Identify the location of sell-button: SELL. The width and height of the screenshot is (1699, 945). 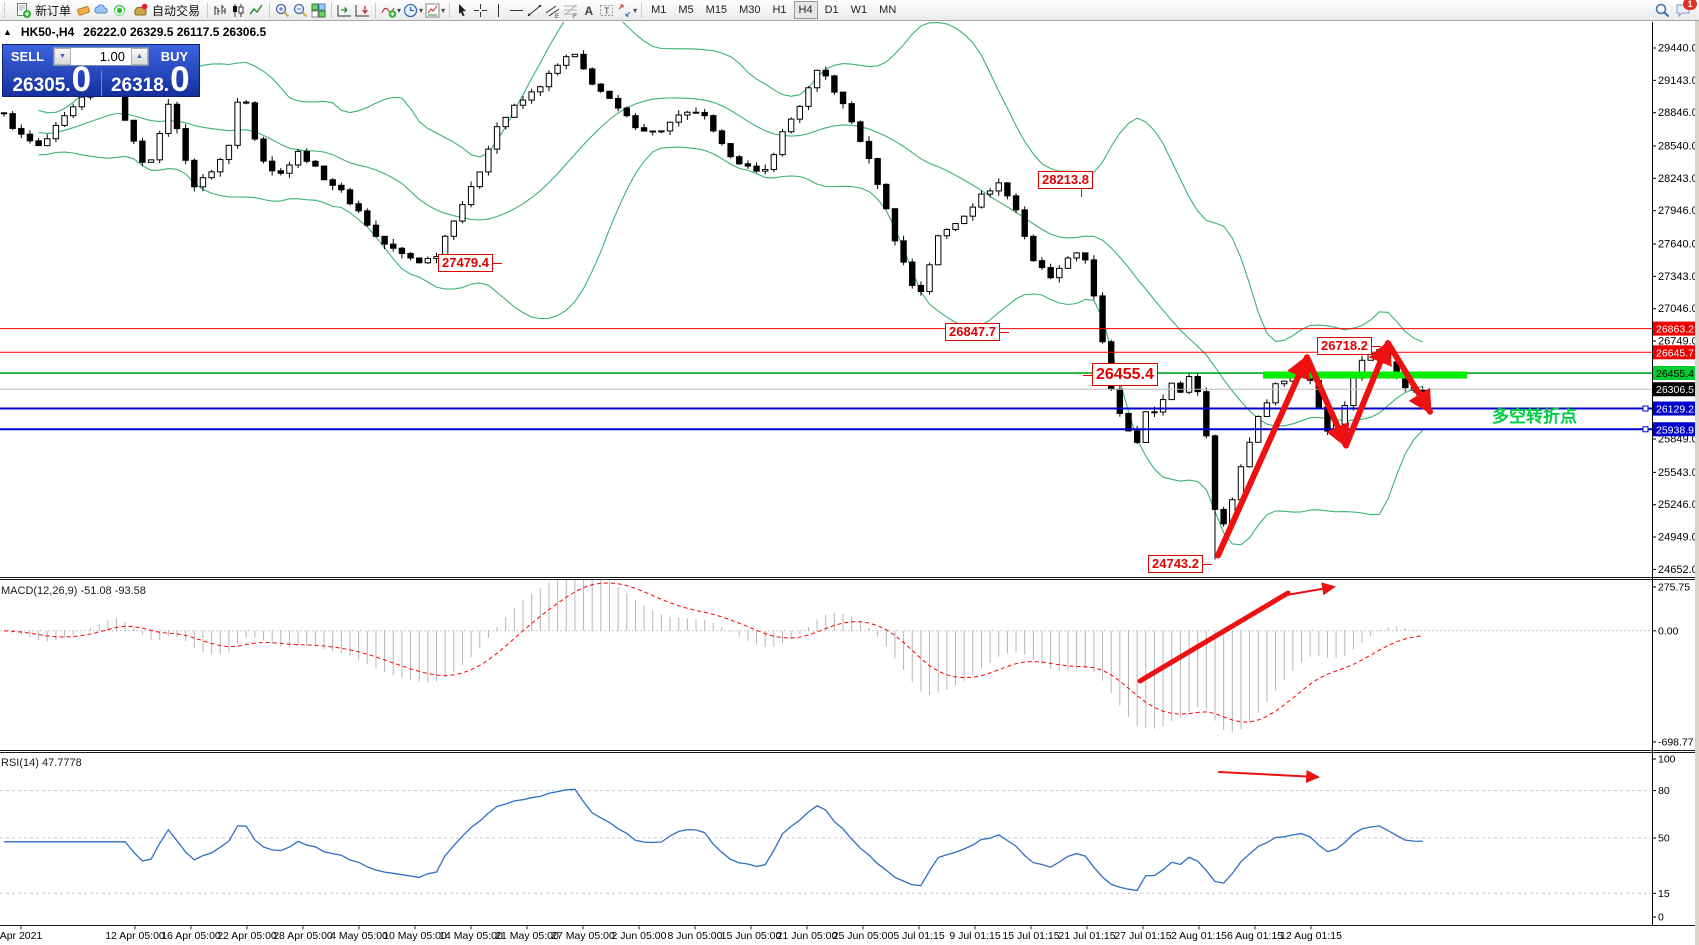
(27, 56).